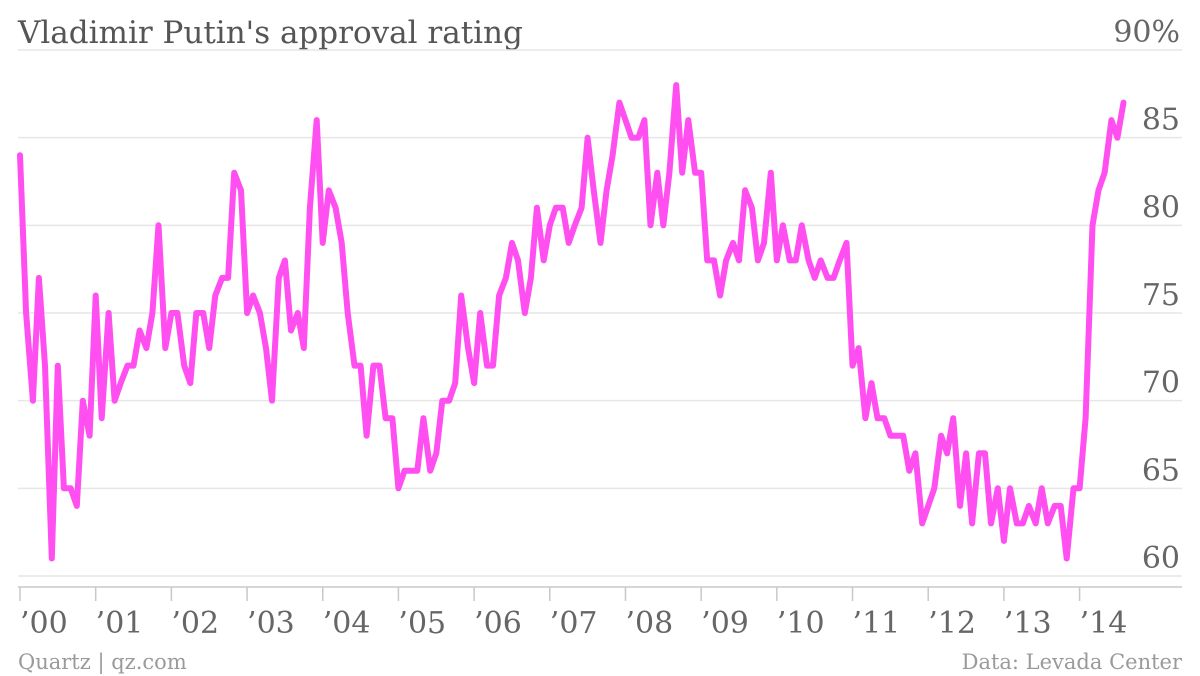 This screenshot has width=1200, height=676. I want to click on y-tick-label: 85, so click(1161, 120).